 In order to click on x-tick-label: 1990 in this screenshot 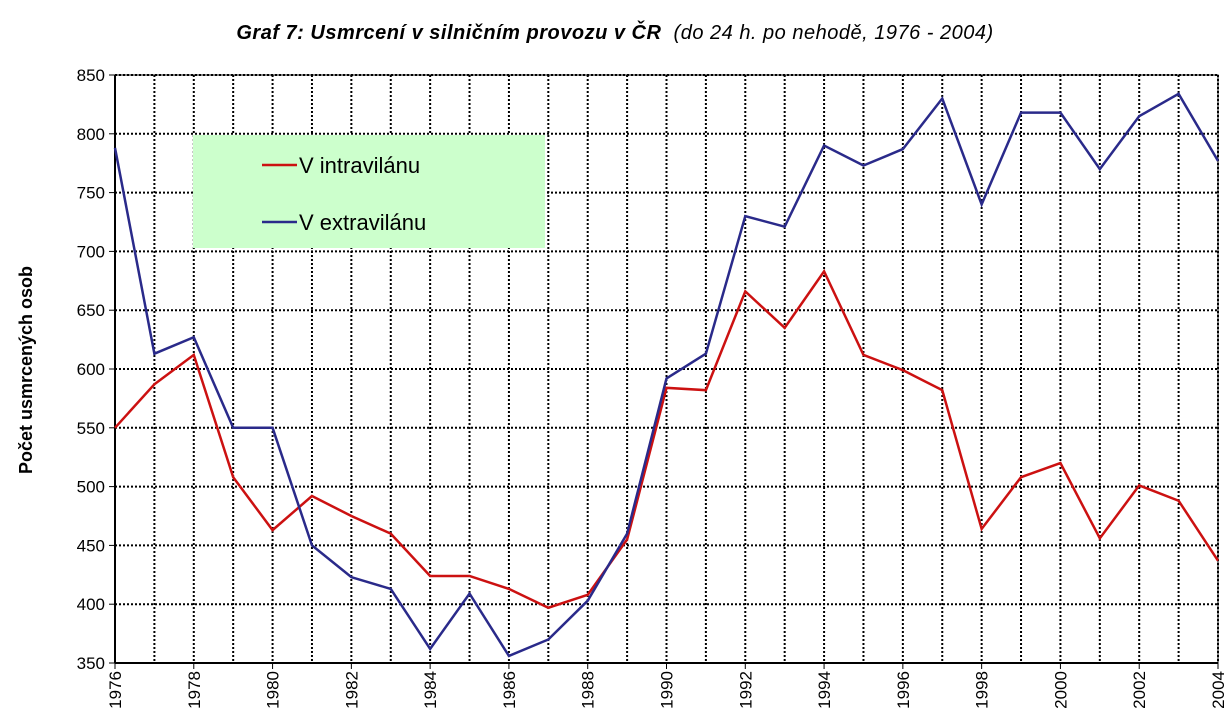, I will do `click(667, 690)`.